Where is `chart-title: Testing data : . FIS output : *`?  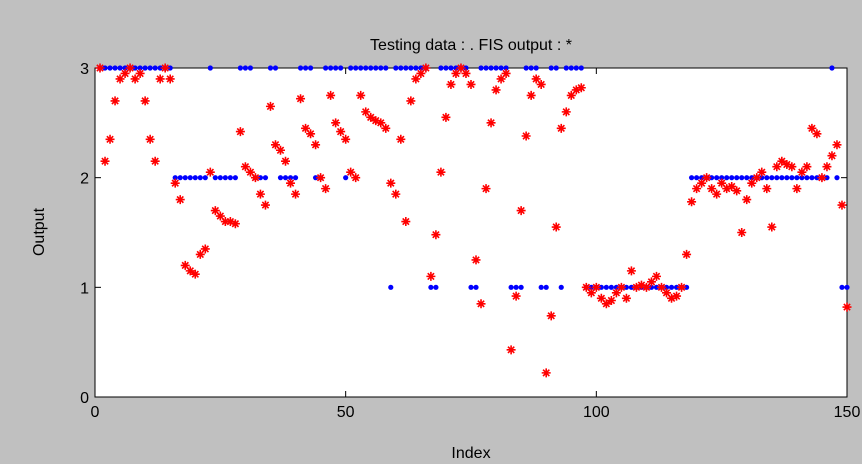
chart-title: Testing data : . FIS output : * is located at coordinates (471, 45).